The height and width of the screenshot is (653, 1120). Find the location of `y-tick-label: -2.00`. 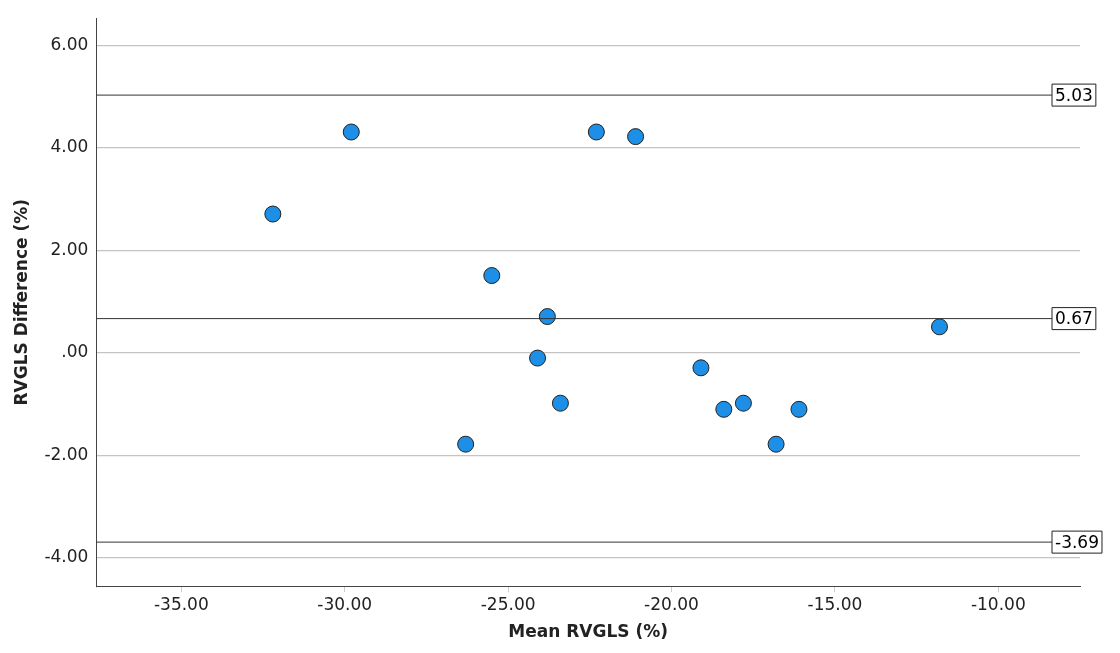

y-tick-label: -2.00 is located at coordinates (66, 453).